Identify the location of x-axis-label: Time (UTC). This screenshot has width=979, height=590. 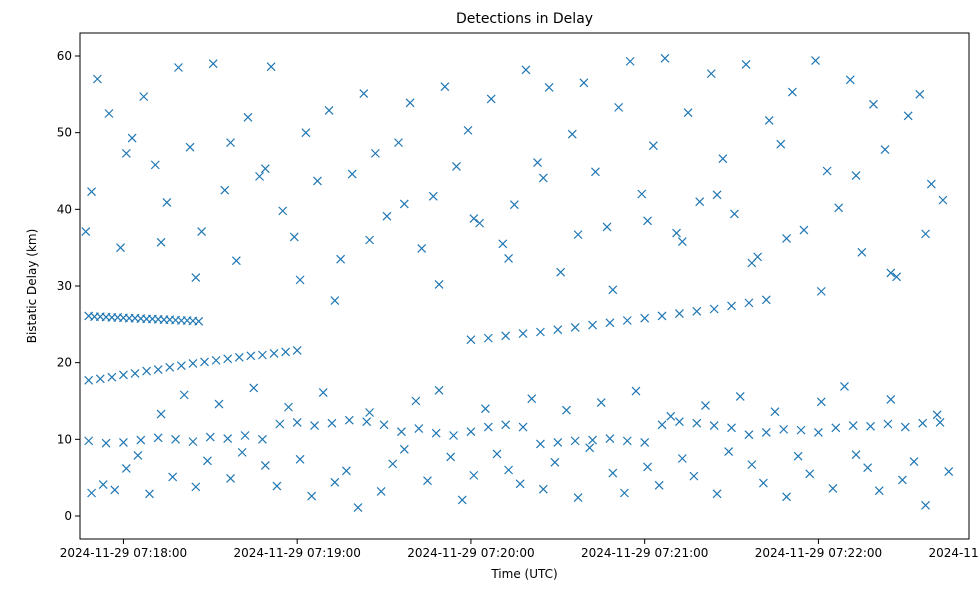
(523, 574).